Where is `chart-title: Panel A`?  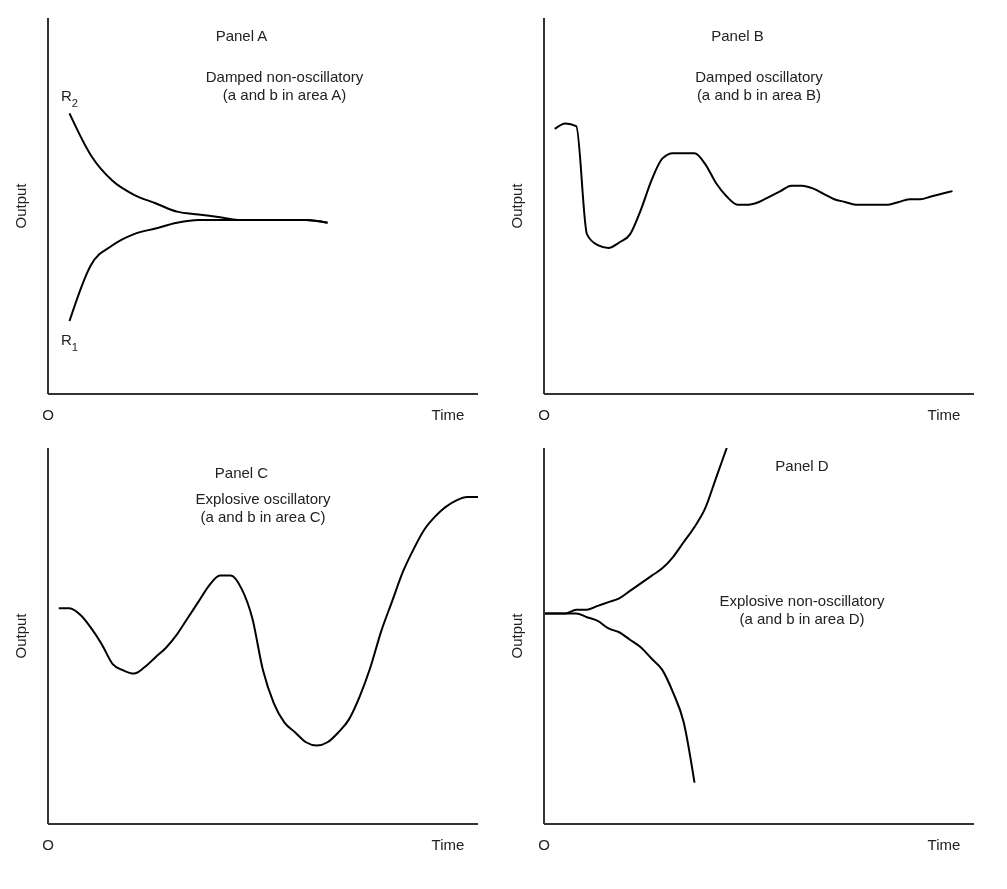 chart-title: Panel A is located at coordinates (241, 35).